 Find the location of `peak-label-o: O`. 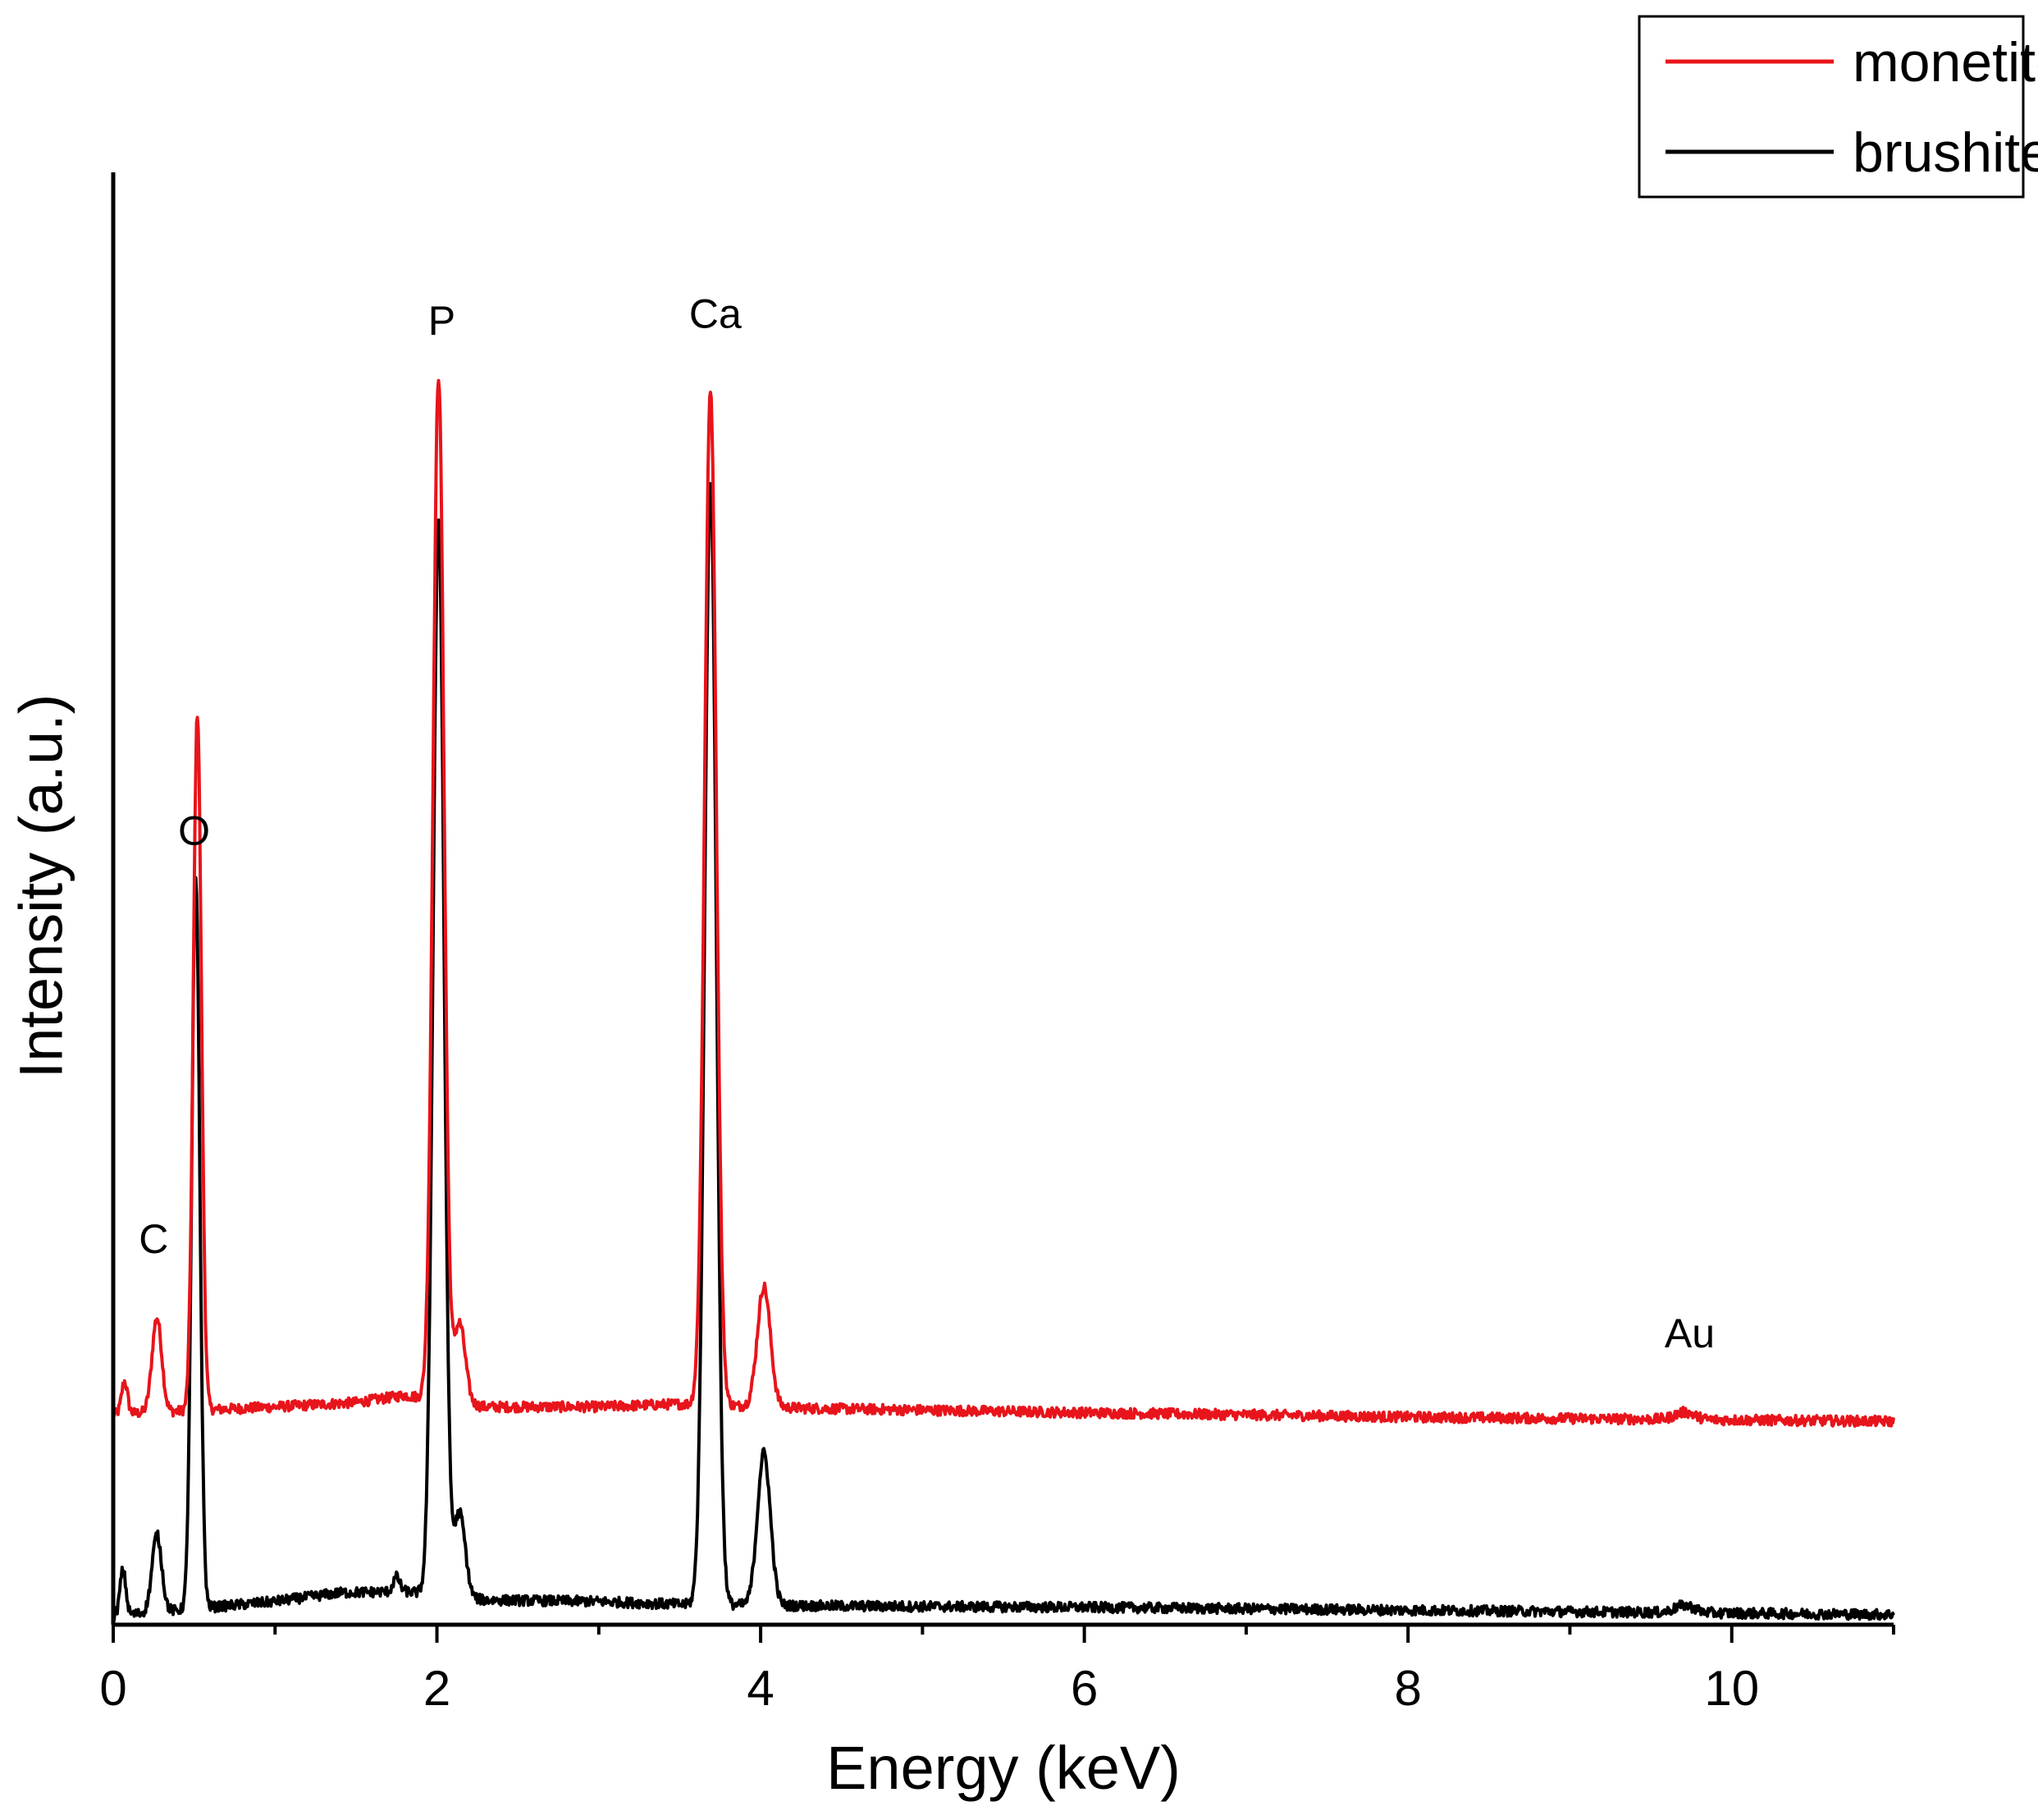

peak-label-o: O is located at coordinates (194, 831).